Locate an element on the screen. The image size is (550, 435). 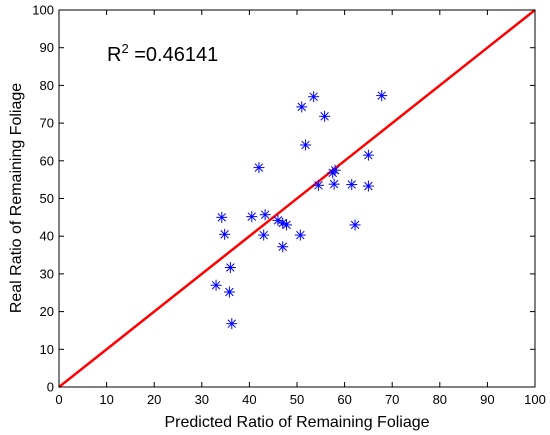
y-tick-label: 30 is located at coordinates (47, 273).